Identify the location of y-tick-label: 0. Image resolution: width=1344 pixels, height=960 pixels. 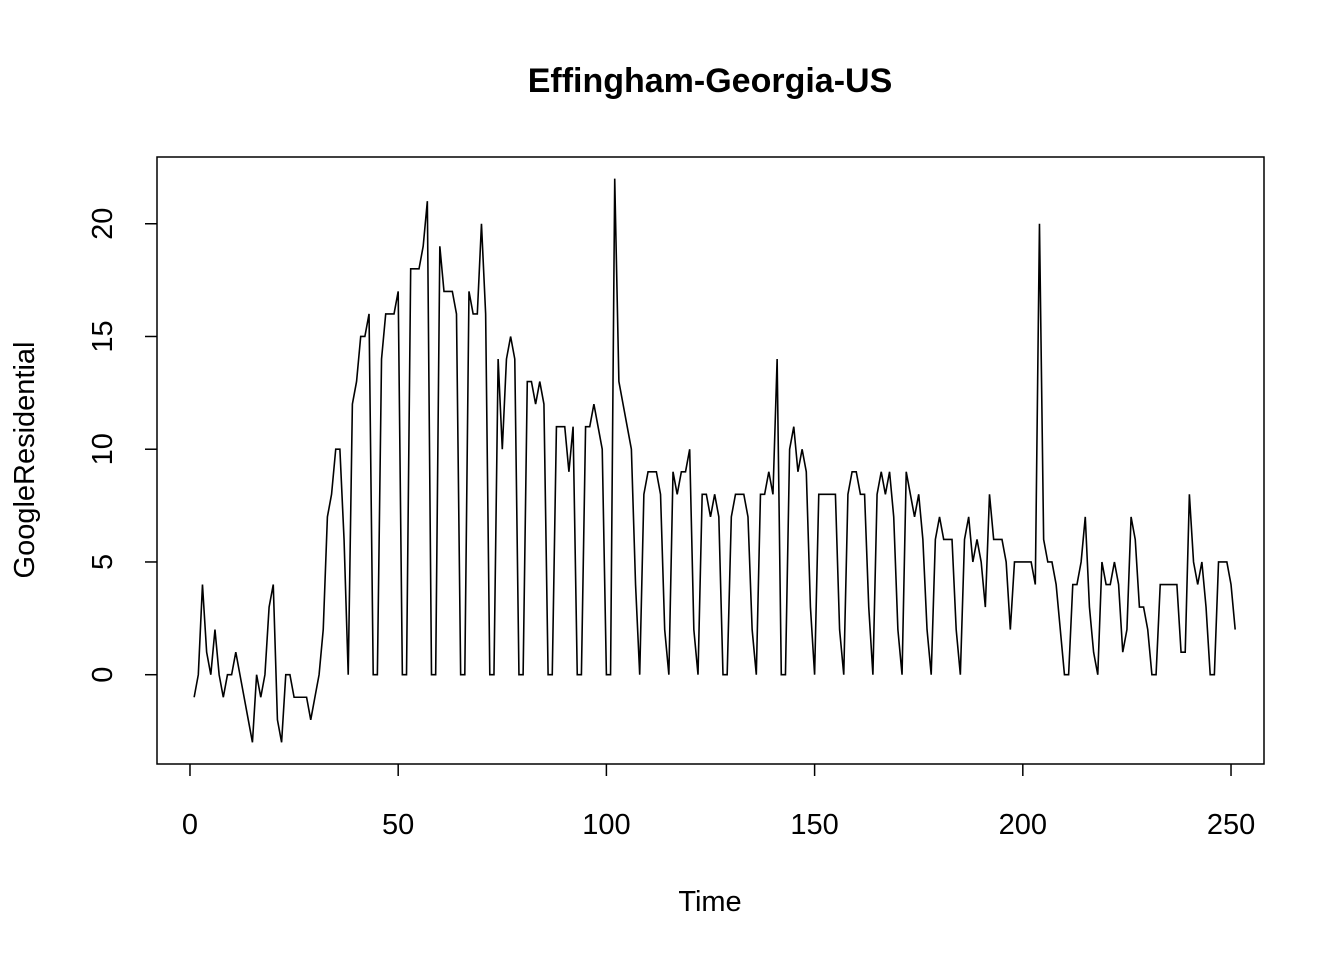
(103, 675).